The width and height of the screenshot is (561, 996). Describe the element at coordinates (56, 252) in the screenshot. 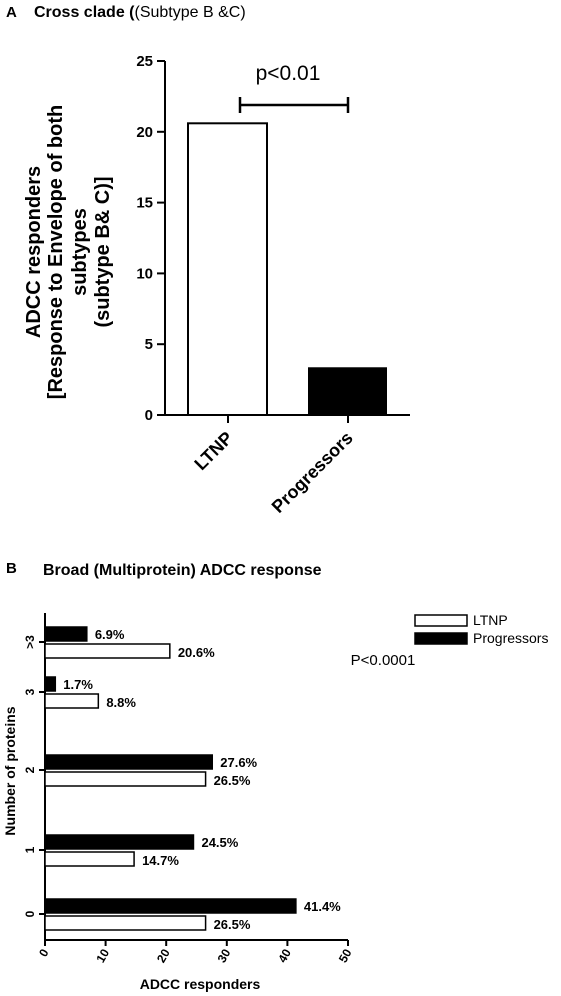

I see `chart-a-y-label-line: [Response to Envelope of both` at that location.